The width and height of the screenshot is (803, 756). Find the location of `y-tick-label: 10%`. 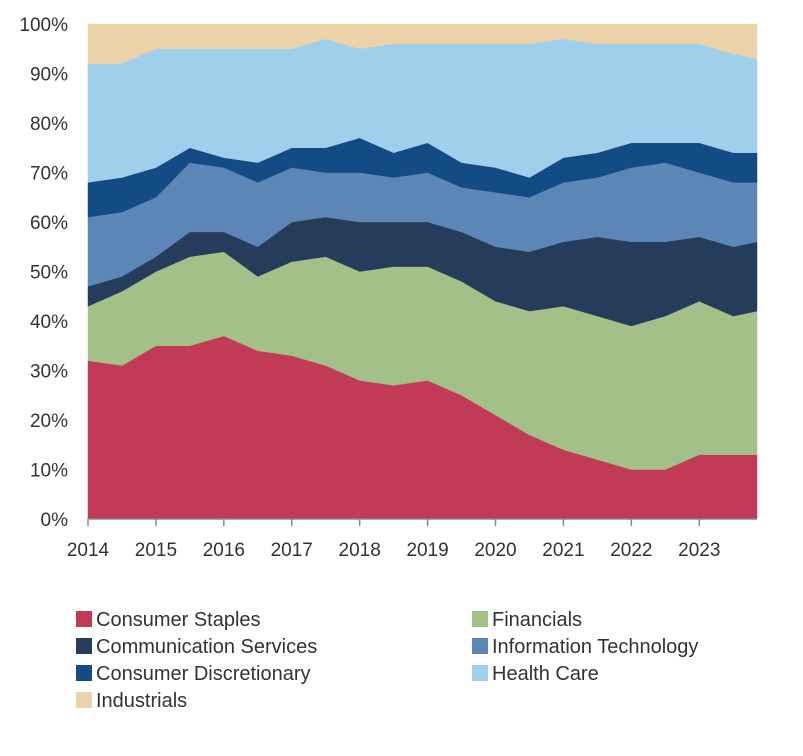

y-tick-label: 10% is located at coordinates (49, 471).